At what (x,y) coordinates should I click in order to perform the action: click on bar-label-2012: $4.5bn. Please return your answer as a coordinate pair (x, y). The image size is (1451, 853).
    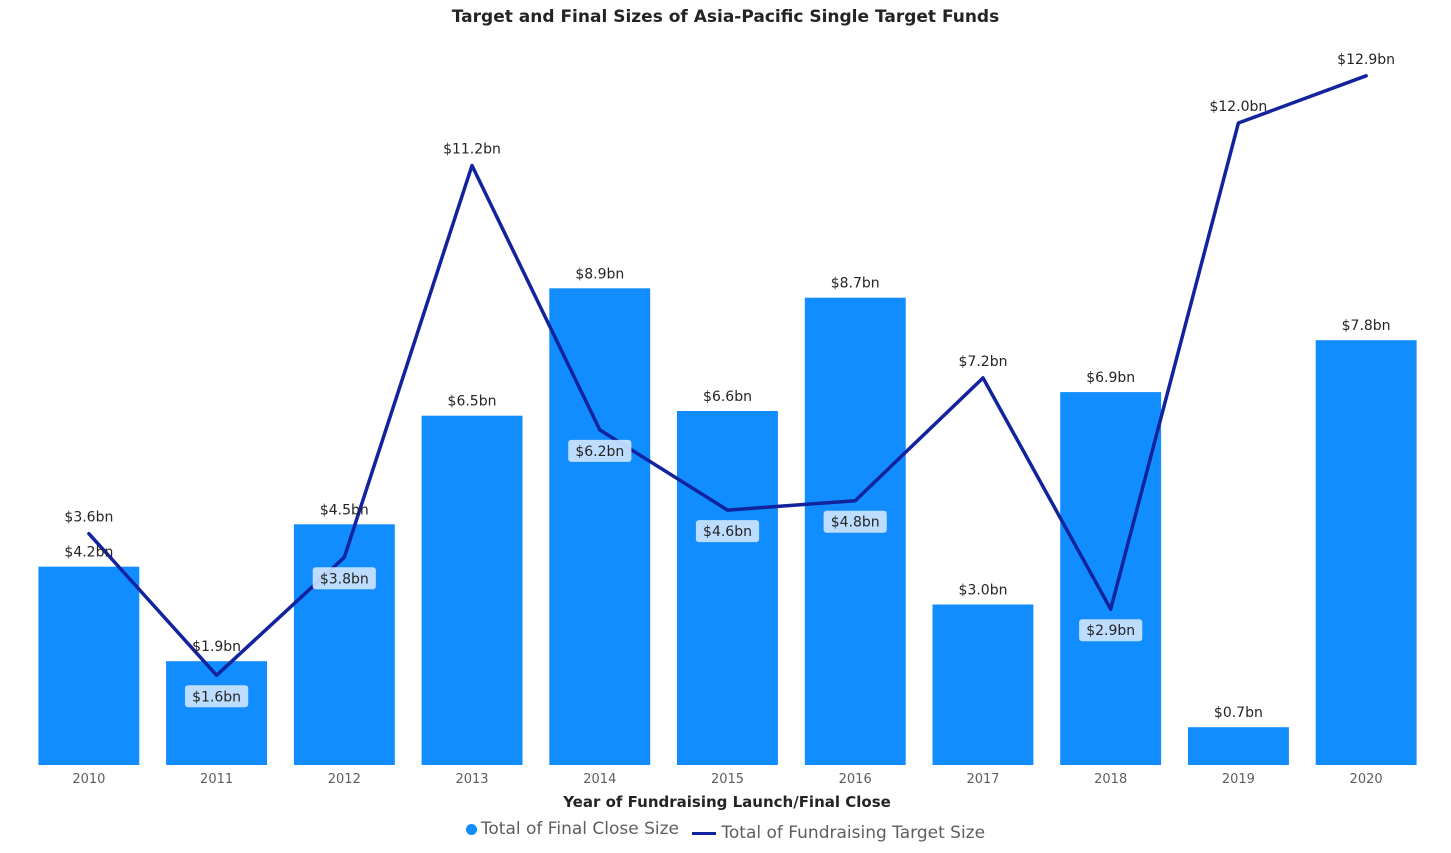
    Looking at the image, I should click on (344, 510).